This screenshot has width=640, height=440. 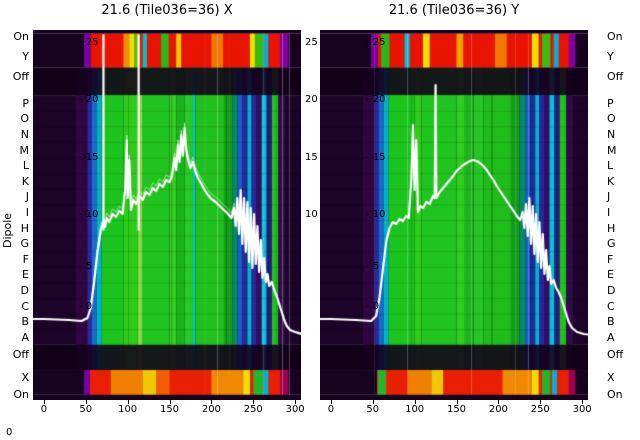 What do you see at coordinates (24, 243) in the screenshot?
I see `dipole-row-label-left: G` at bounding box center [24, 243].